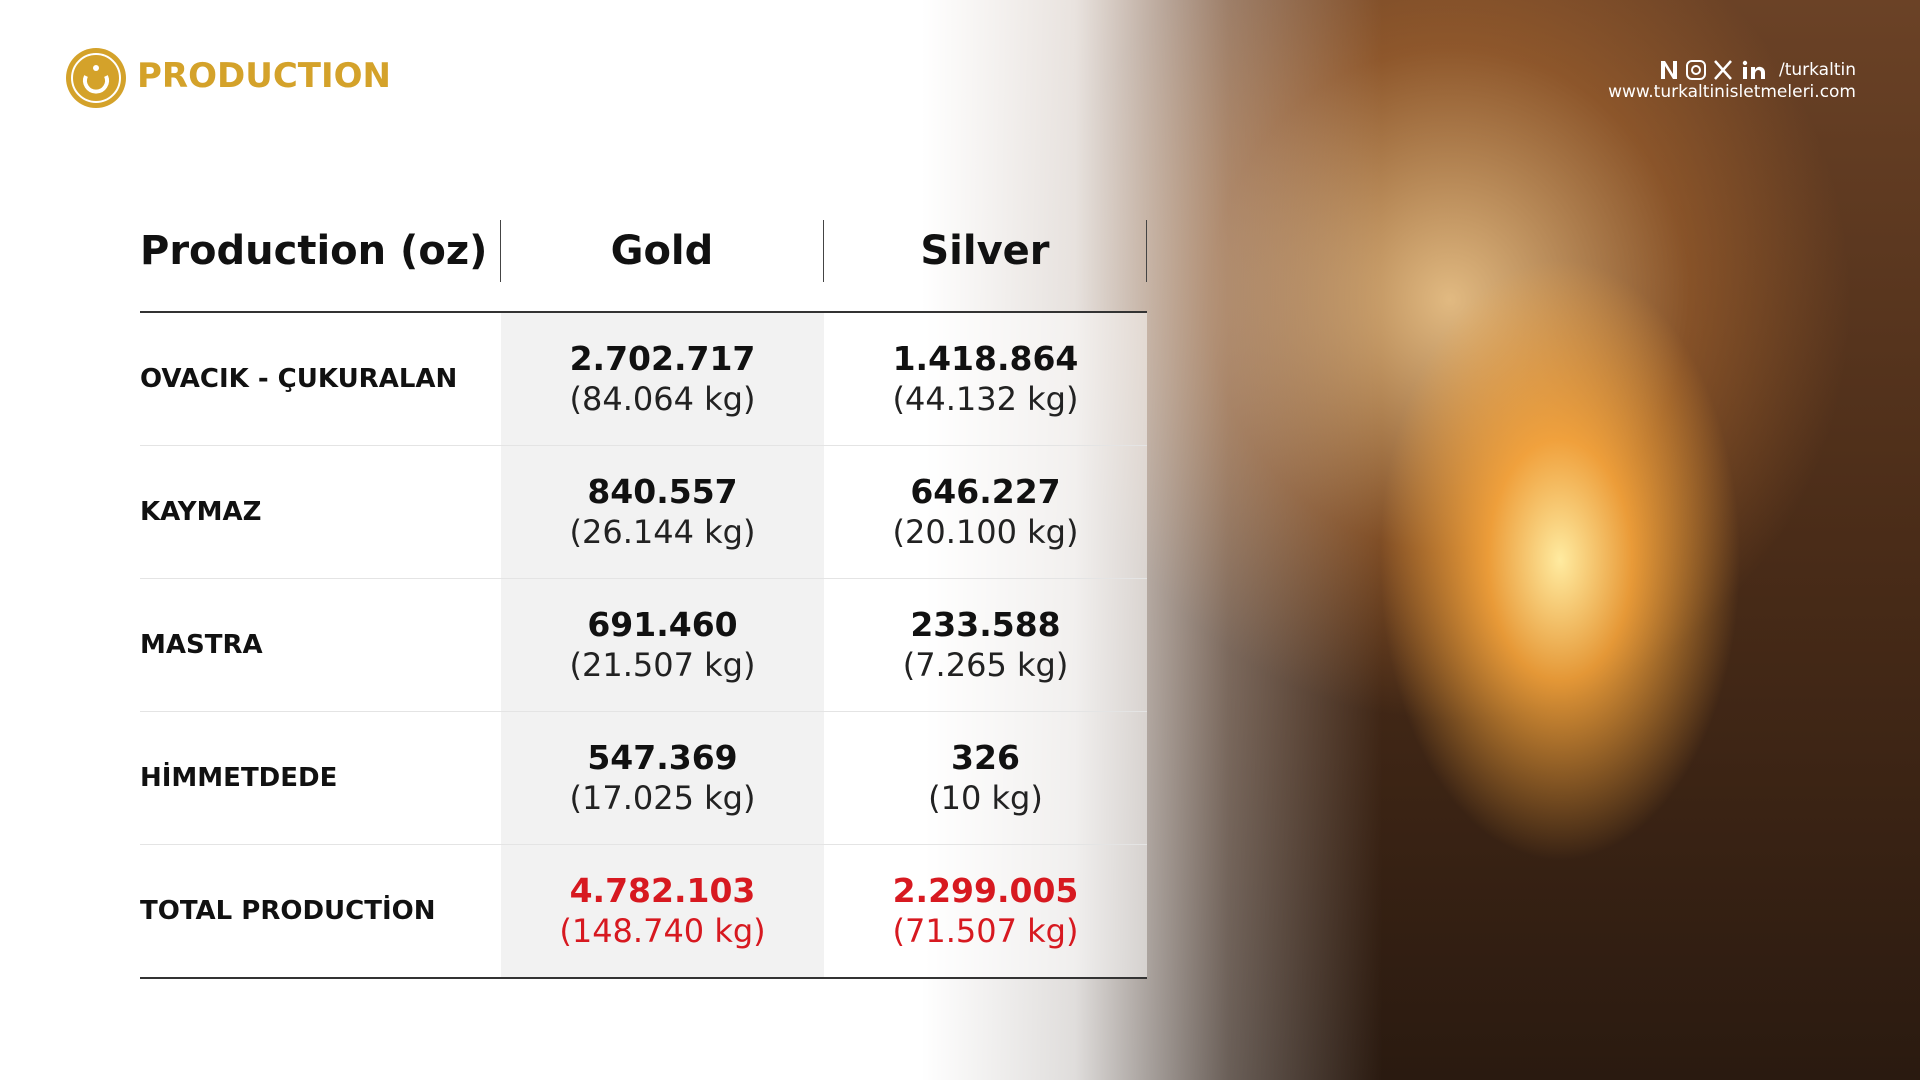  I want to click on header-cell: Production (oz), so click(320, 251).